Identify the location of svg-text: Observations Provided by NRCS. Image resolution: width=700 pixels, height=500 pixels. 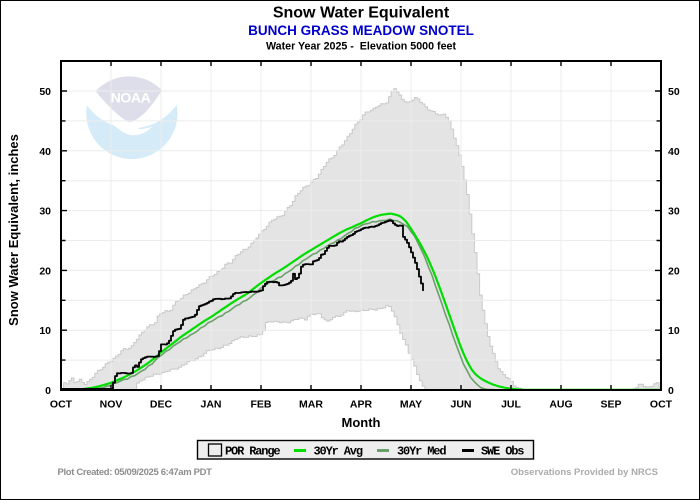
(584, 472).